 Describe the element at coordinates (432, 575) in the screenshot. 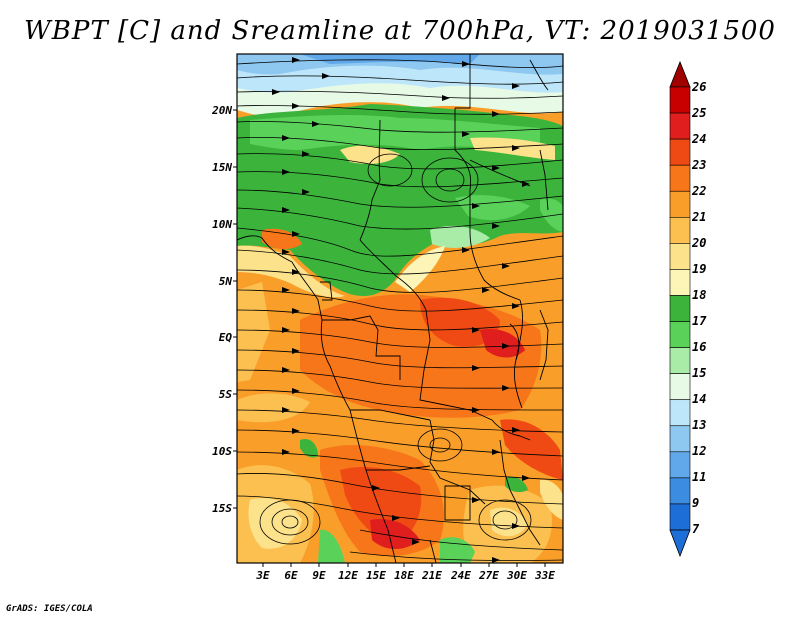

I see `lon-label: 21E` at that location.